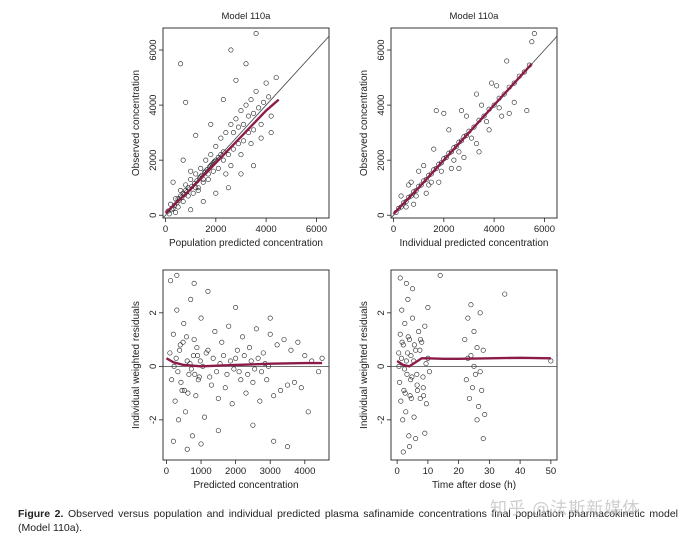  I want to click on panel-3-y-axis-label: Individual weighted residuals, so click(136, 365).